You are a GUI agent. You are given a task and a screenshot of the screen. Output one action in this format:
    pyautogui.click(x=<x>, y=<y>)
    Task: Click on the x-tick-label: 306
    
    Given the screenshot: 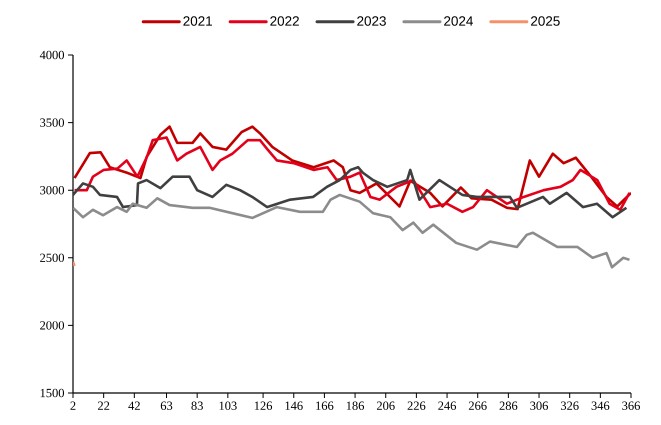 What is the action you would take?
    pyautogui.click(x=539, y=406)
    